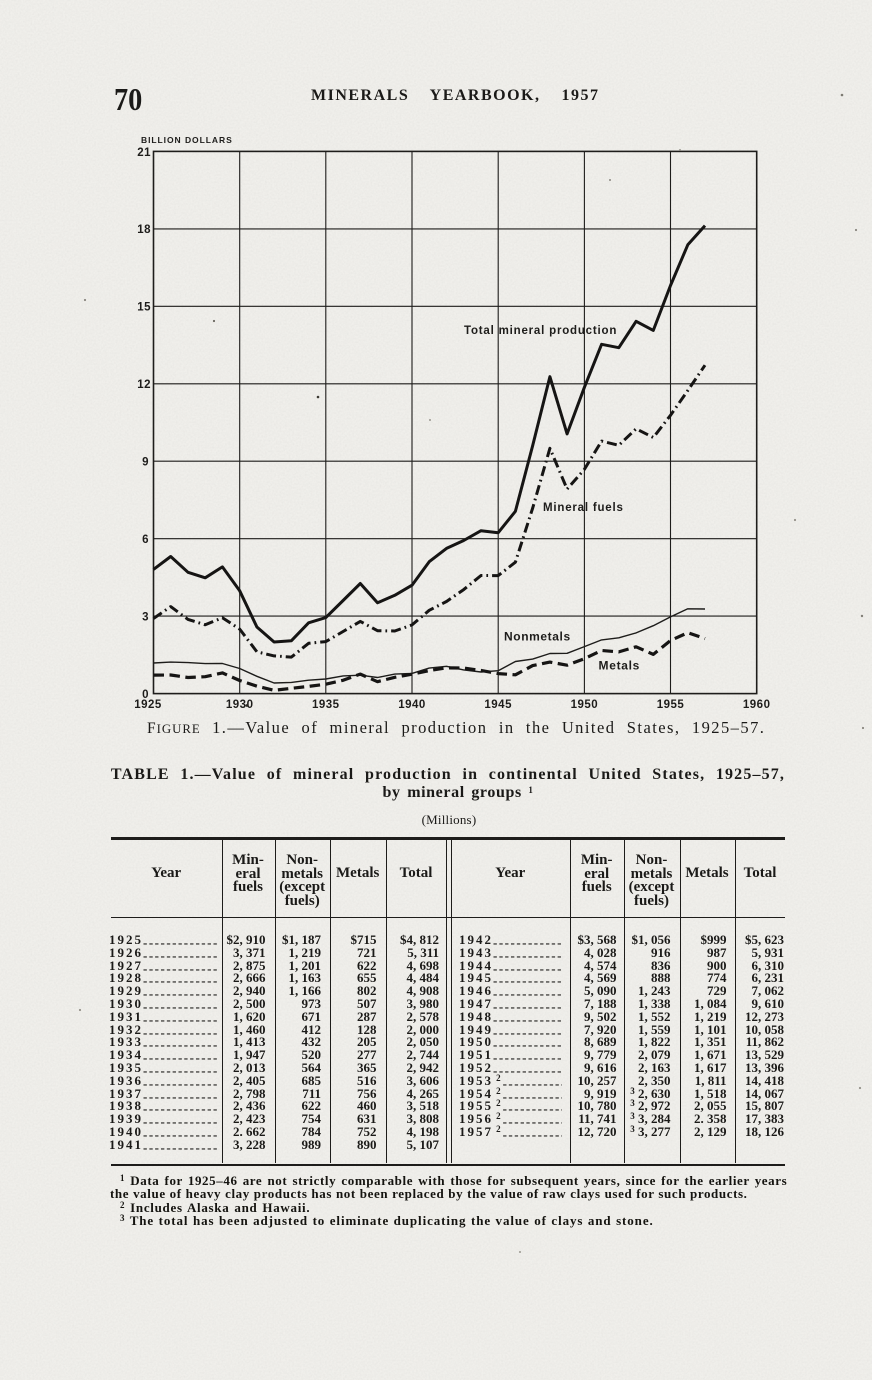 This screenshot has width=872, height=1380. Describe the element at coordinates (537, 637) in the screenshot. I see `svg-text: Nonmetals` at that location.